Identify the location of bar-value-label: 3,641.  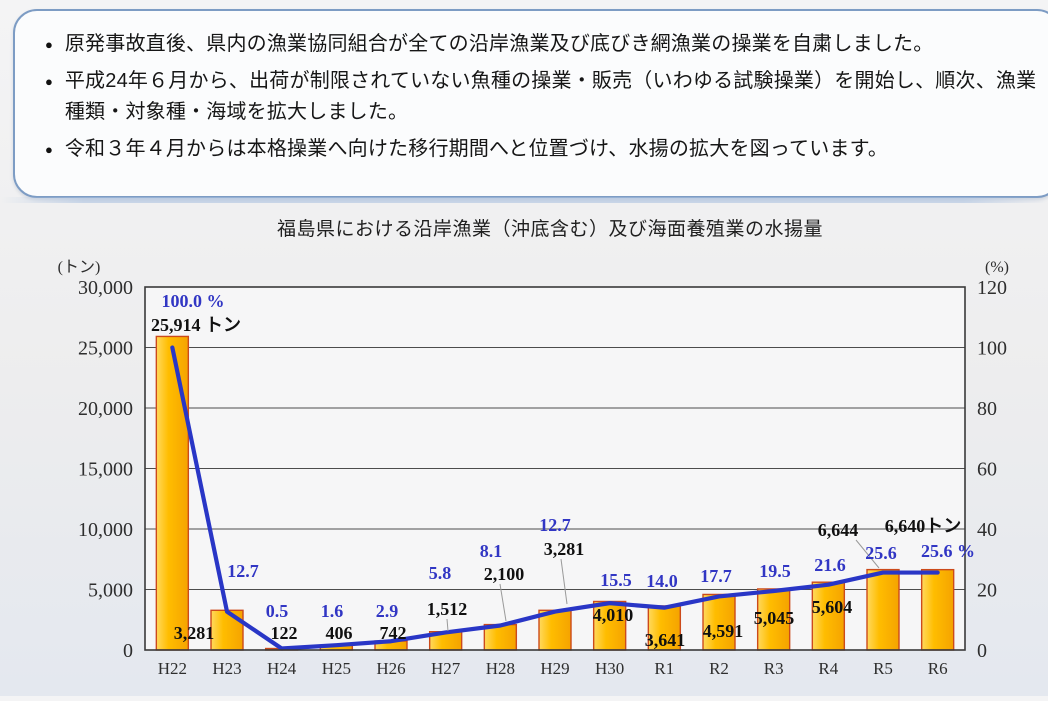
(665, 640).